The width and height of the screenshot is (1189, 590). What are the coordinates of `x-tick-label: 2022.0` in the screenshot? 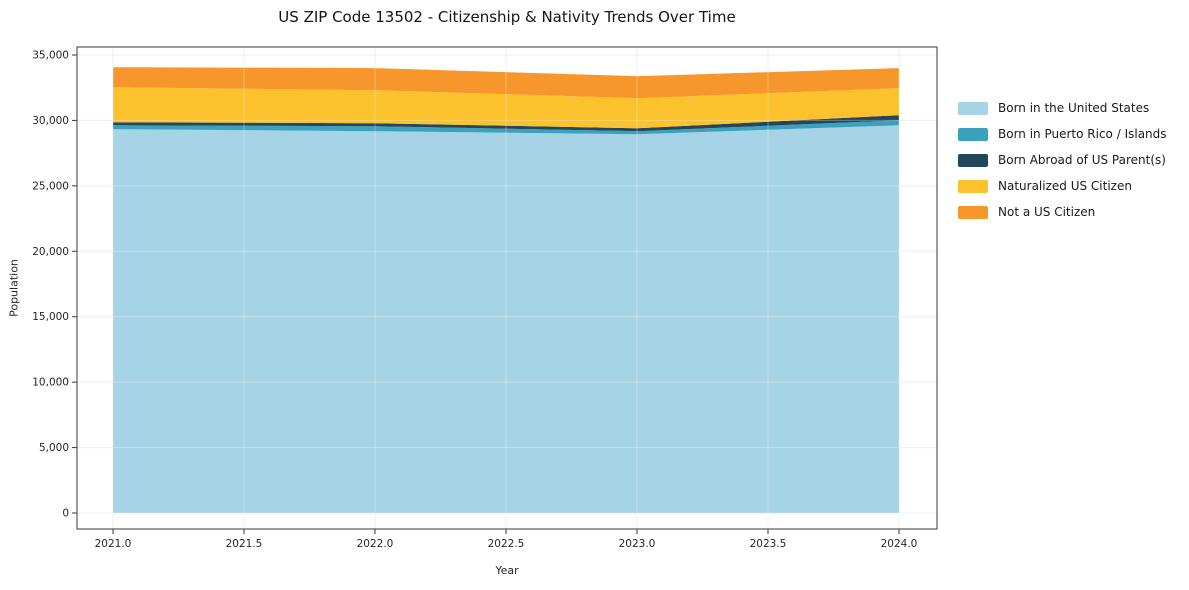 It's located at (375, 544).